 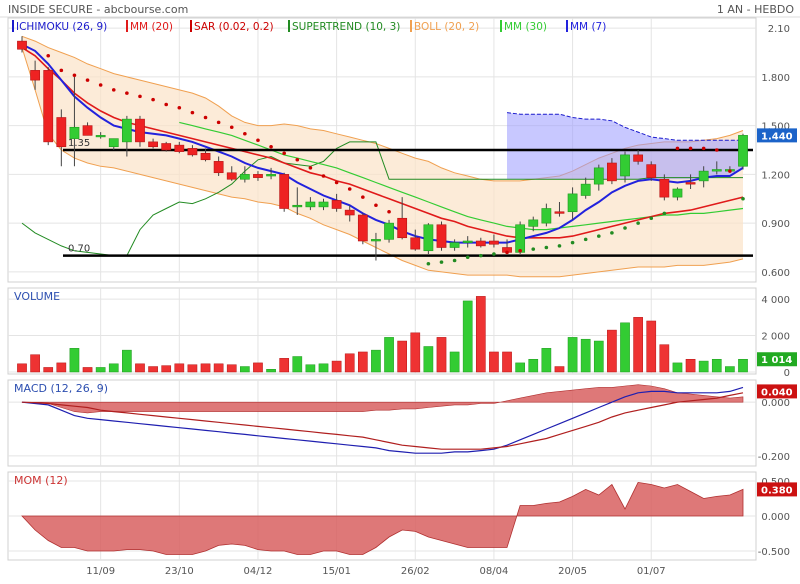 What do you see at coordinates (774, 457) in the screenshot?
I see `macd-tick-label: -0.200` at bounding box center [774, 457].